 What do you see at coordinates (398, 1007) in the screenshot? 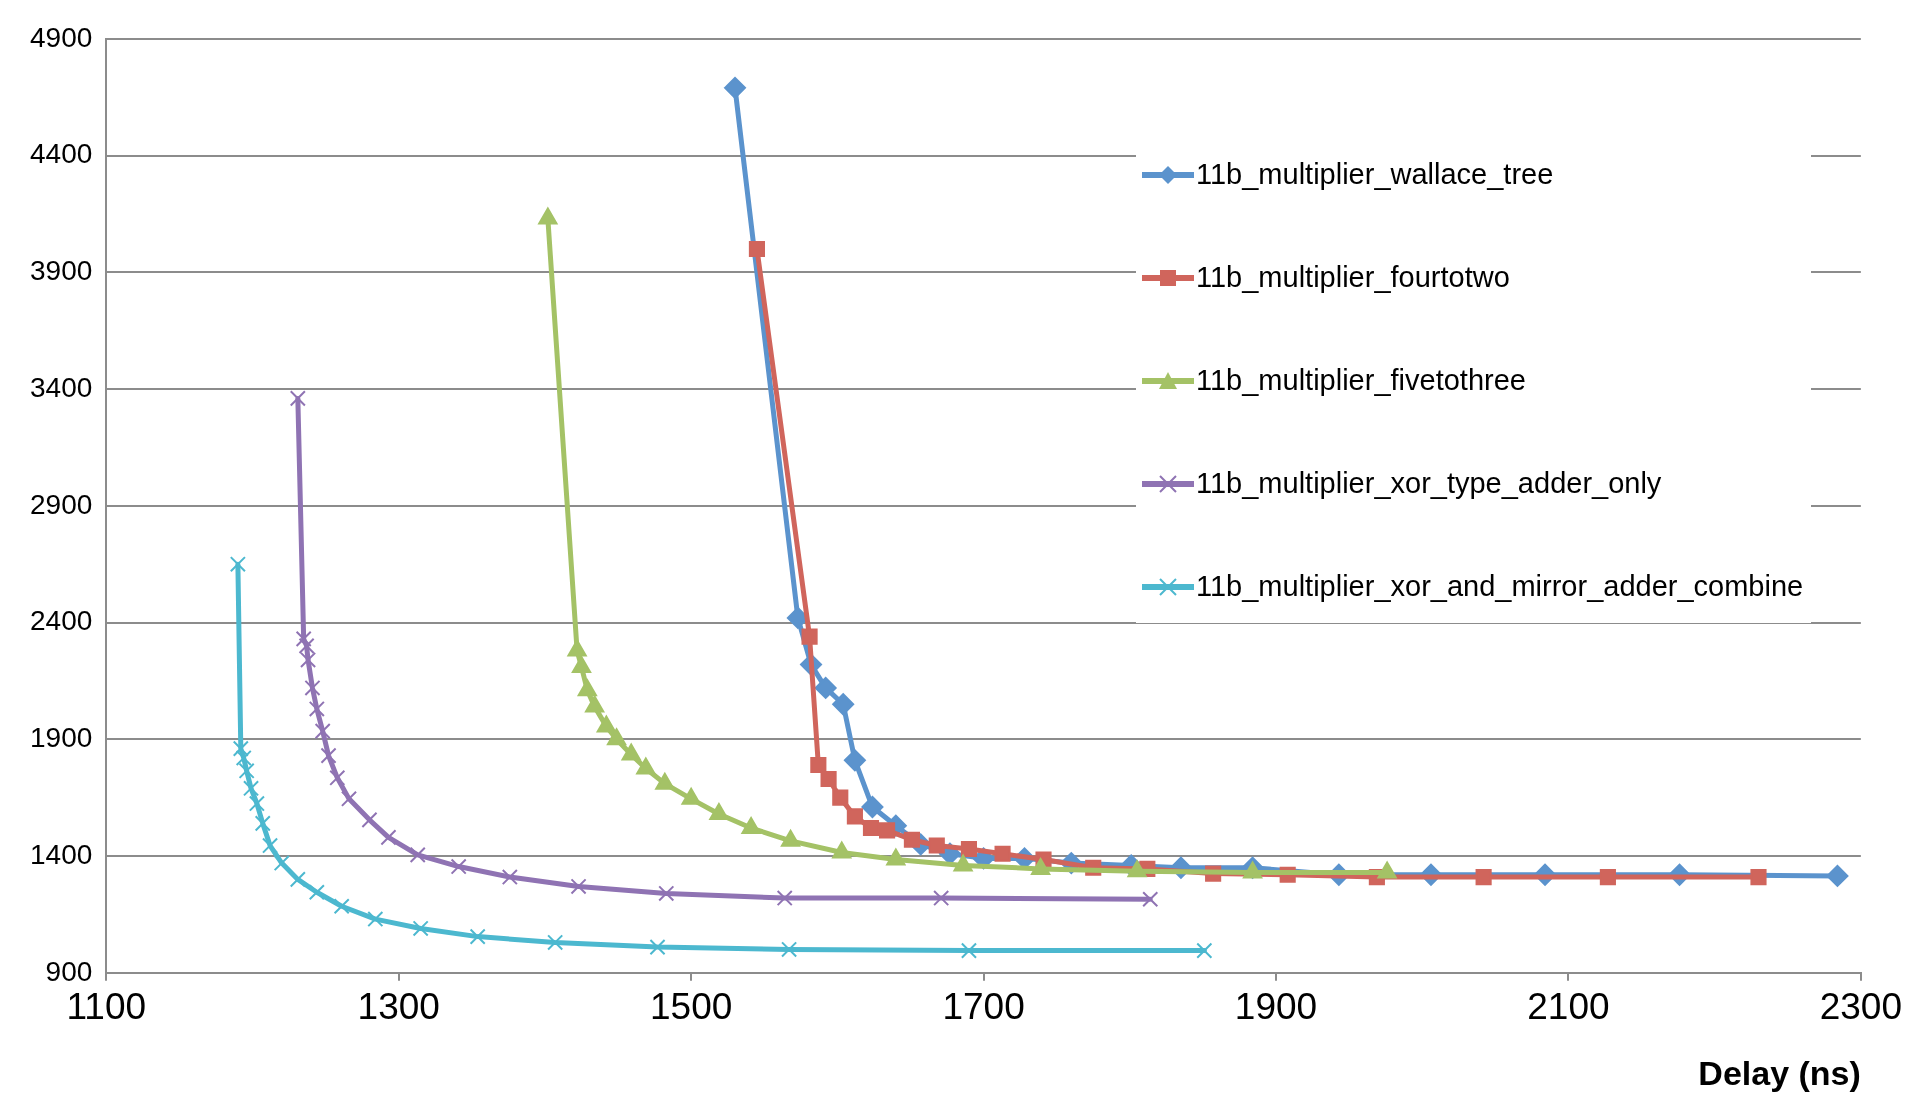
I see `x-tick-label: 1300` at bounding box center [398, 1007].